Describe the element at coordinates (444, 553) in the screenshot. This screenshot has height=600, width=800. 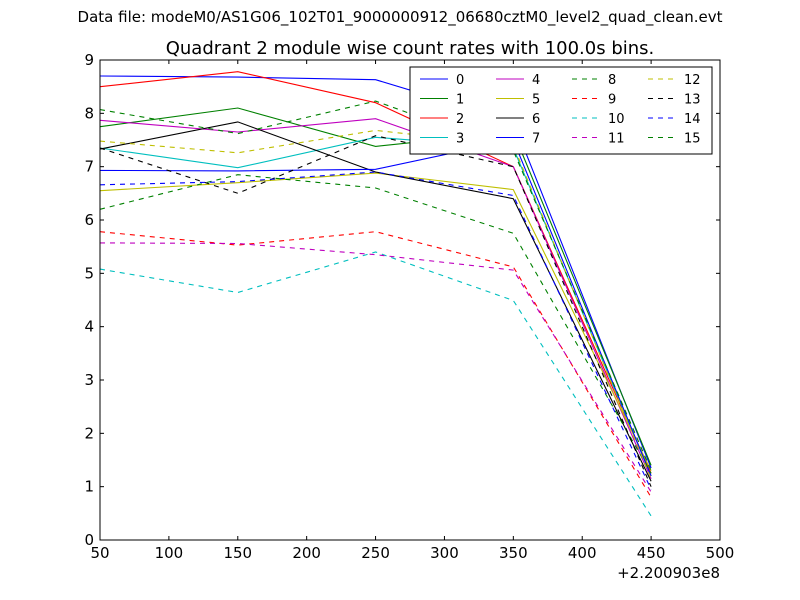
I see `x-tick-label: 300` at that location.